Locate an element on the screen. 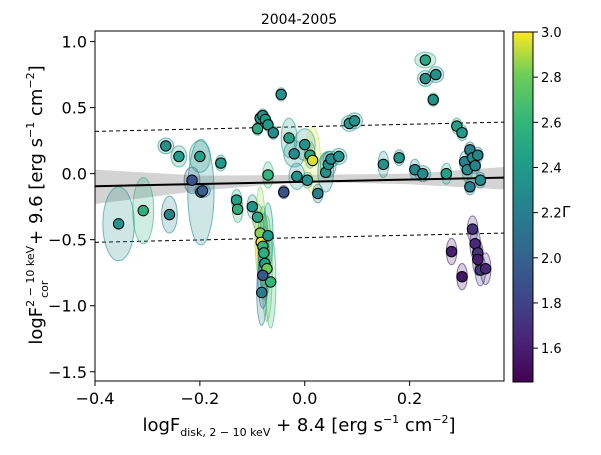  confidence-band is located at coordinates (299, 186).